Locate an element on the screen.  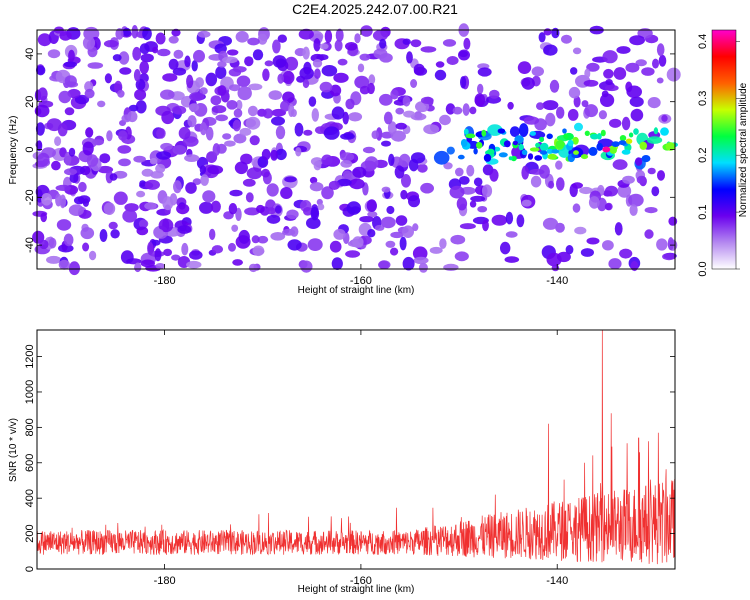
x-tick-label: -180 is located at coordinates (165, 281).